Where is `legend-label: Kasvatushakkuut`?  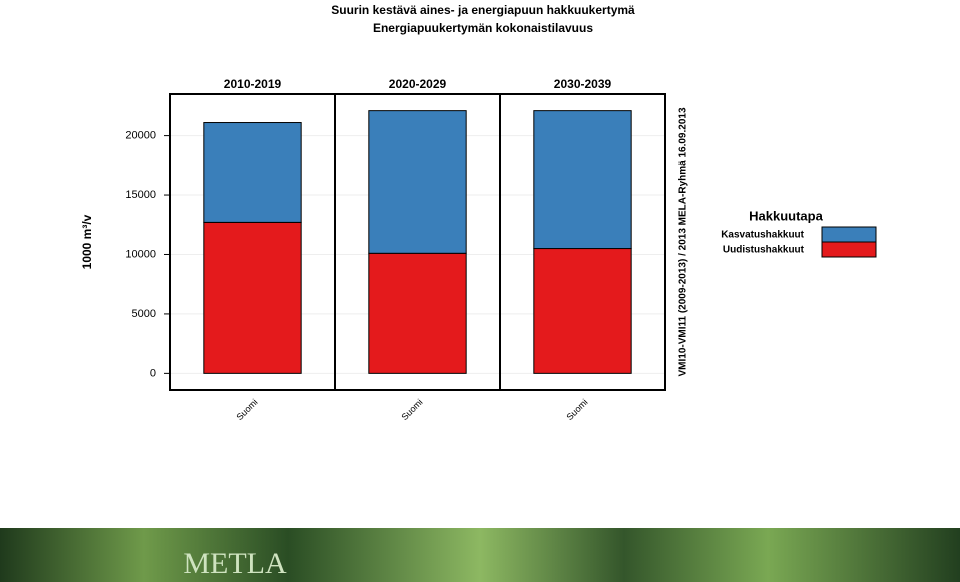 legend-label: Kasvatushakkuut is located at coordinates (762, 235).